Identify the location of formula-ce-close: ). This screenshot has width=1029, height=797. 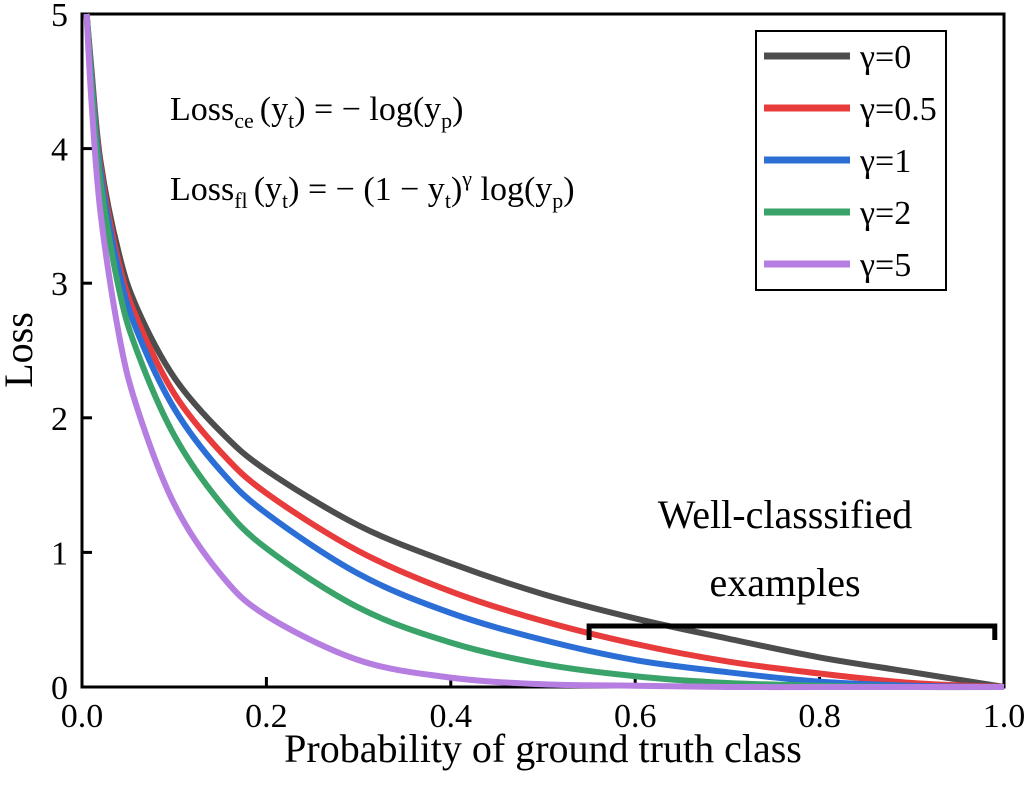
(457, 109).